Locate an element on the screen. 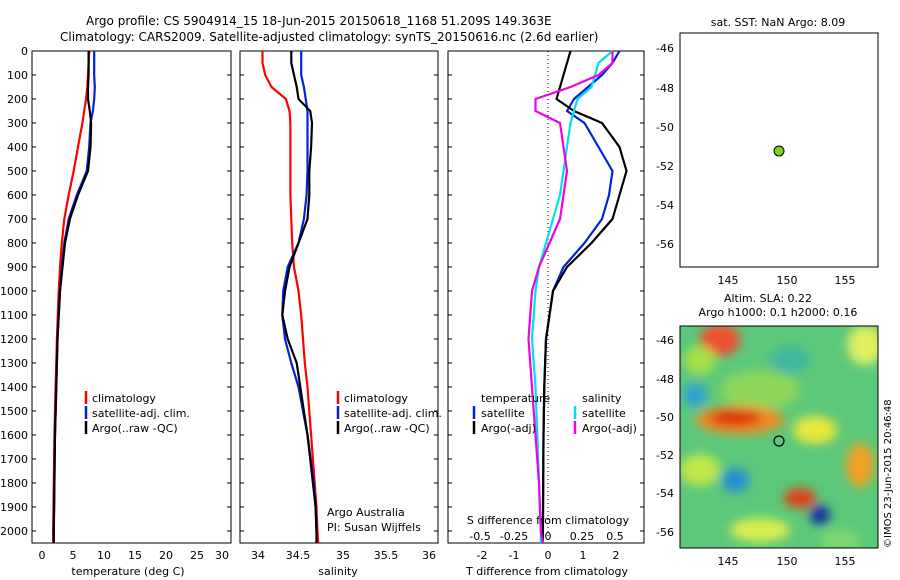  x-tick-label: 15 is located at coordinates (135, 555).